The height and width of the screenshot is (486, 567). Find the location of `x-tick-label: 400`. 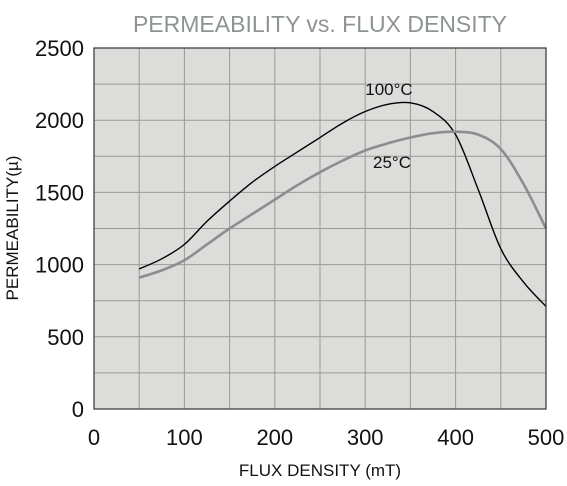

x-tick-label: 400 is located at coordinates (455, 437).